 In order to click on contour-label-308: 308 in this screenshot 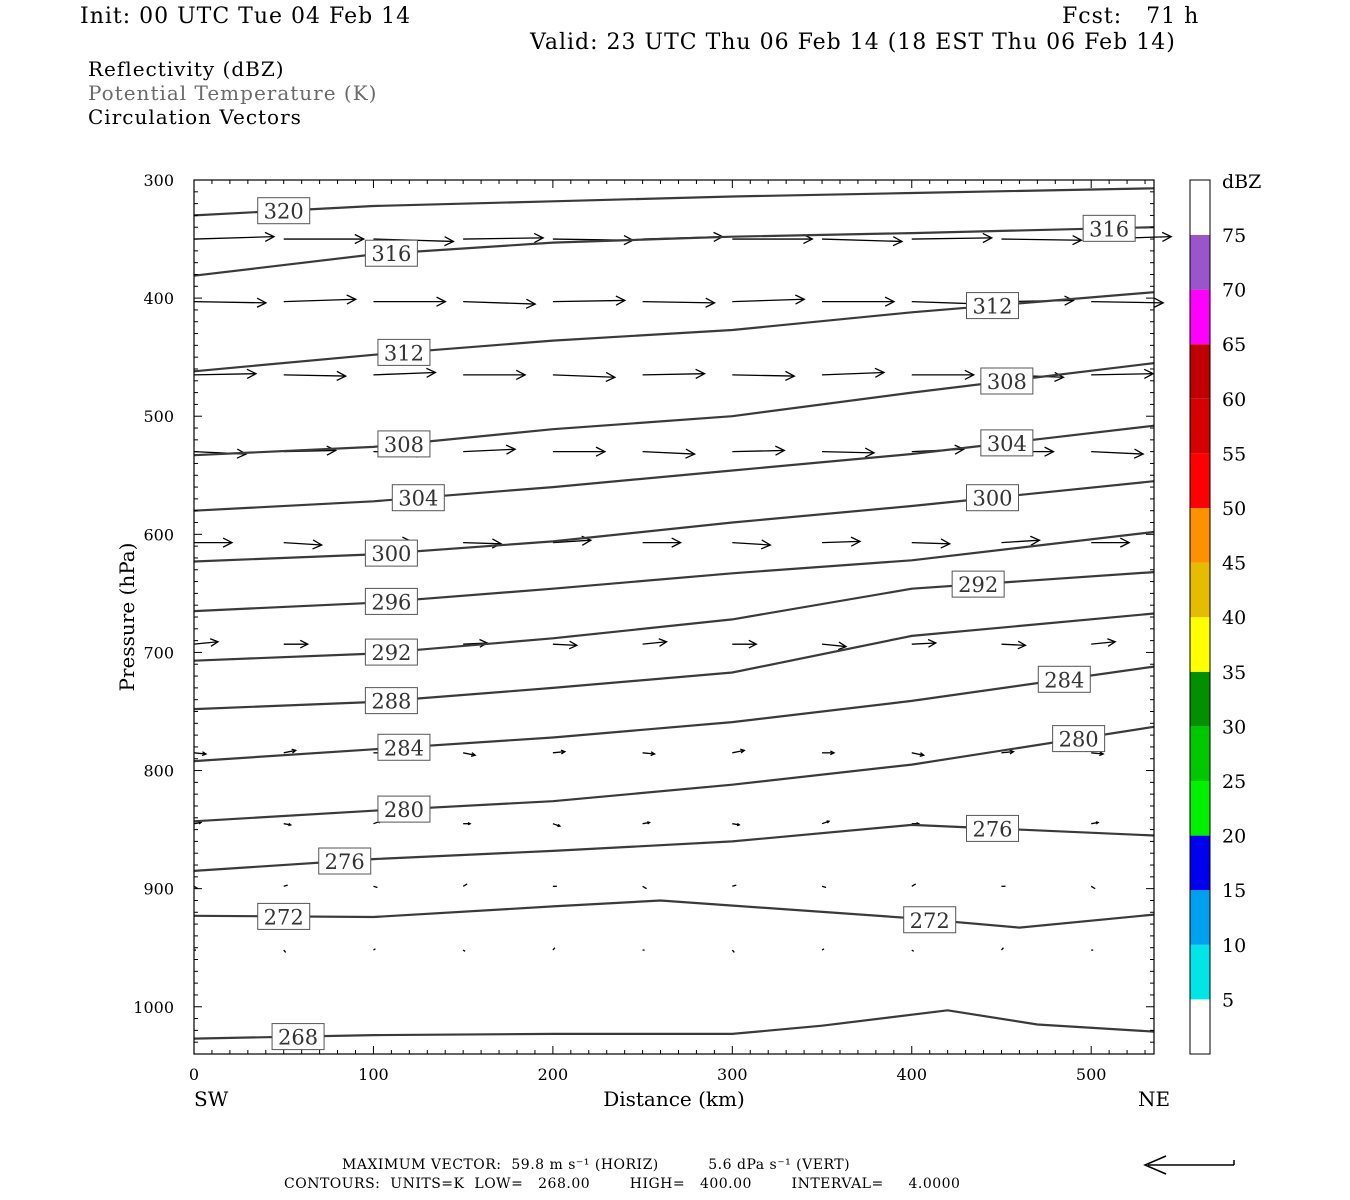, I will do `click(404, 444)`.